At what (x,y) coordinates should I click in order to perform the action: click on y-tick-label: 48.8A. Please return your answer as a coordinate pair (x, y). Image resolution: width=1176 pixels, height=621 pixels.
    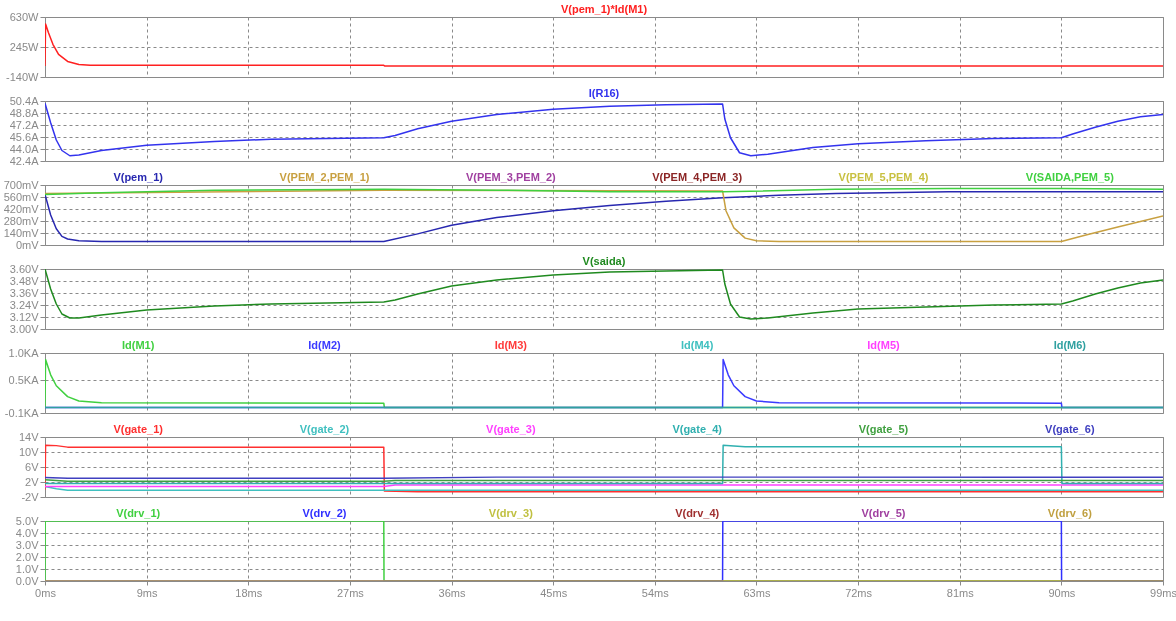
    Looking at the image, I should click on (24, 112).